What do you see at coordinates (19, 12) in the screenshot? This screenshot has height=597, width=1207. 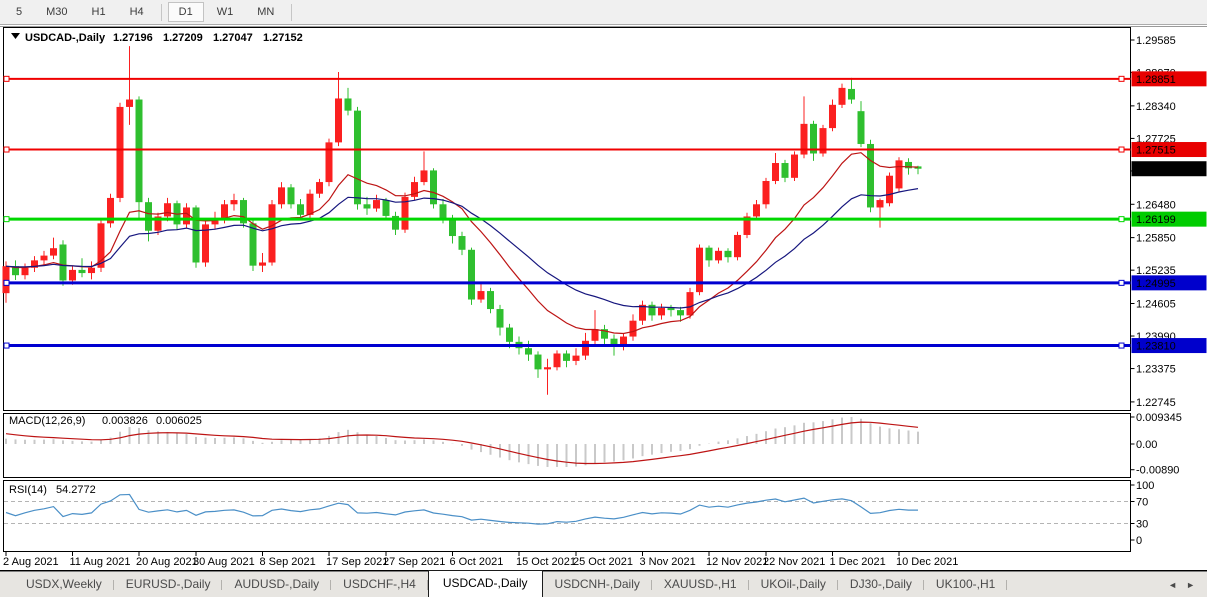 I see `period-button-m5: 5` at bounding box center [19, 12].